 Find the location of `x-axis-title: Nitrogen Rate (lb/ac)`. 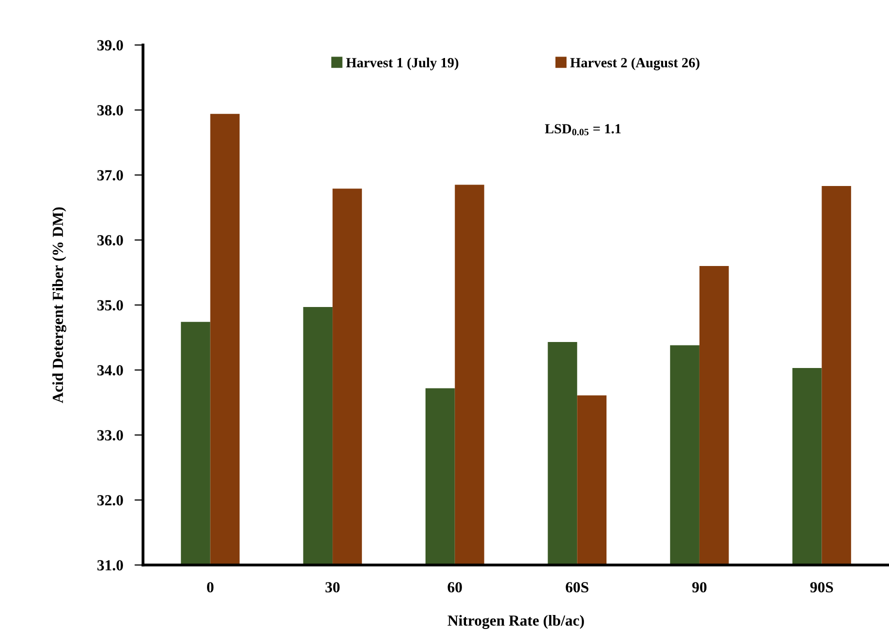

x-axis-title: Nitrogen Rate (lb/ac) is located at coordinates (516, 621).